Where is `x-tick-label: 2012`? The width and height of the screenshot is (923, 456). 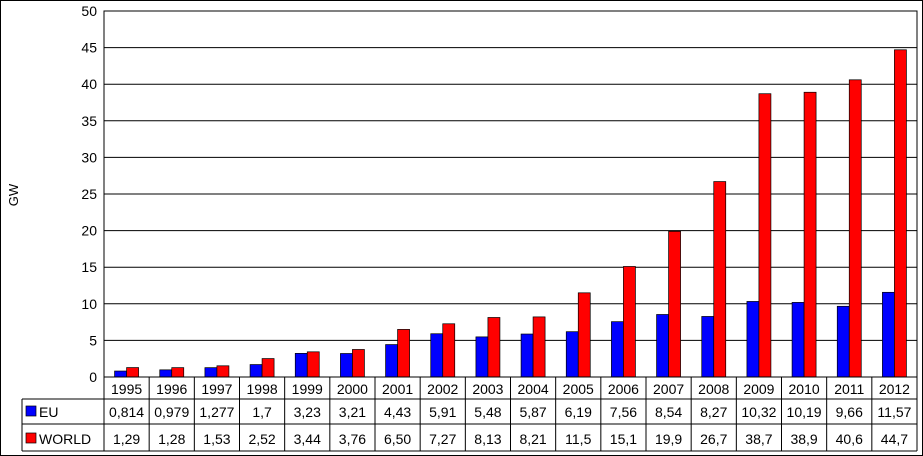 x-tick-label: 2012 is located at coordinates (894, 389).